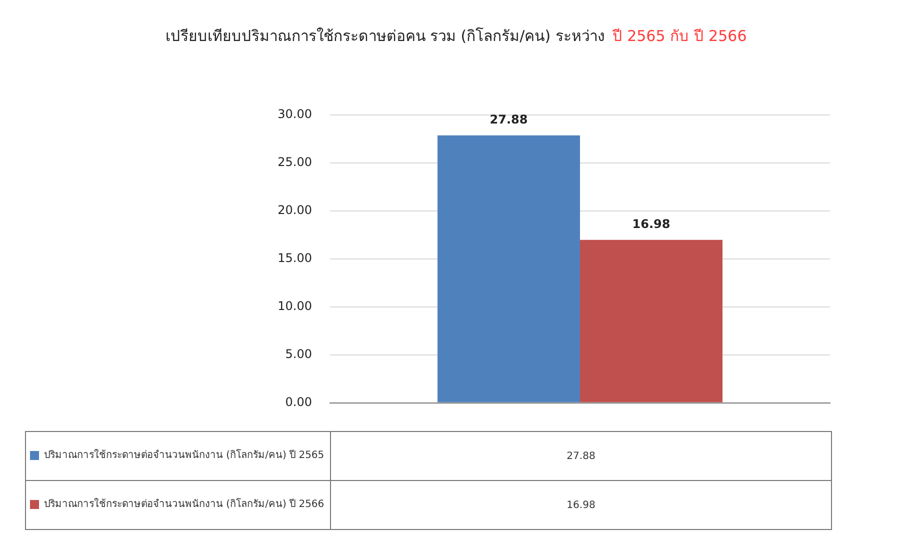  Describe the element at coordinates (298, 353) in the screenshot. I see `y-tick-label: 5.00` at that location.